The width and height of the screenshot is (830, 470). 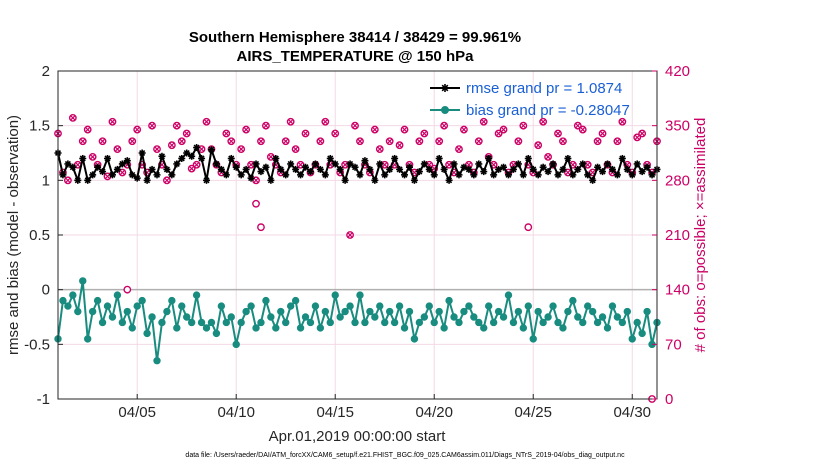 What do you see at coordinates (434, 412) in the screenshot?
I see `x-tick-label-3: 04/20` at bounding box center [434, 412].